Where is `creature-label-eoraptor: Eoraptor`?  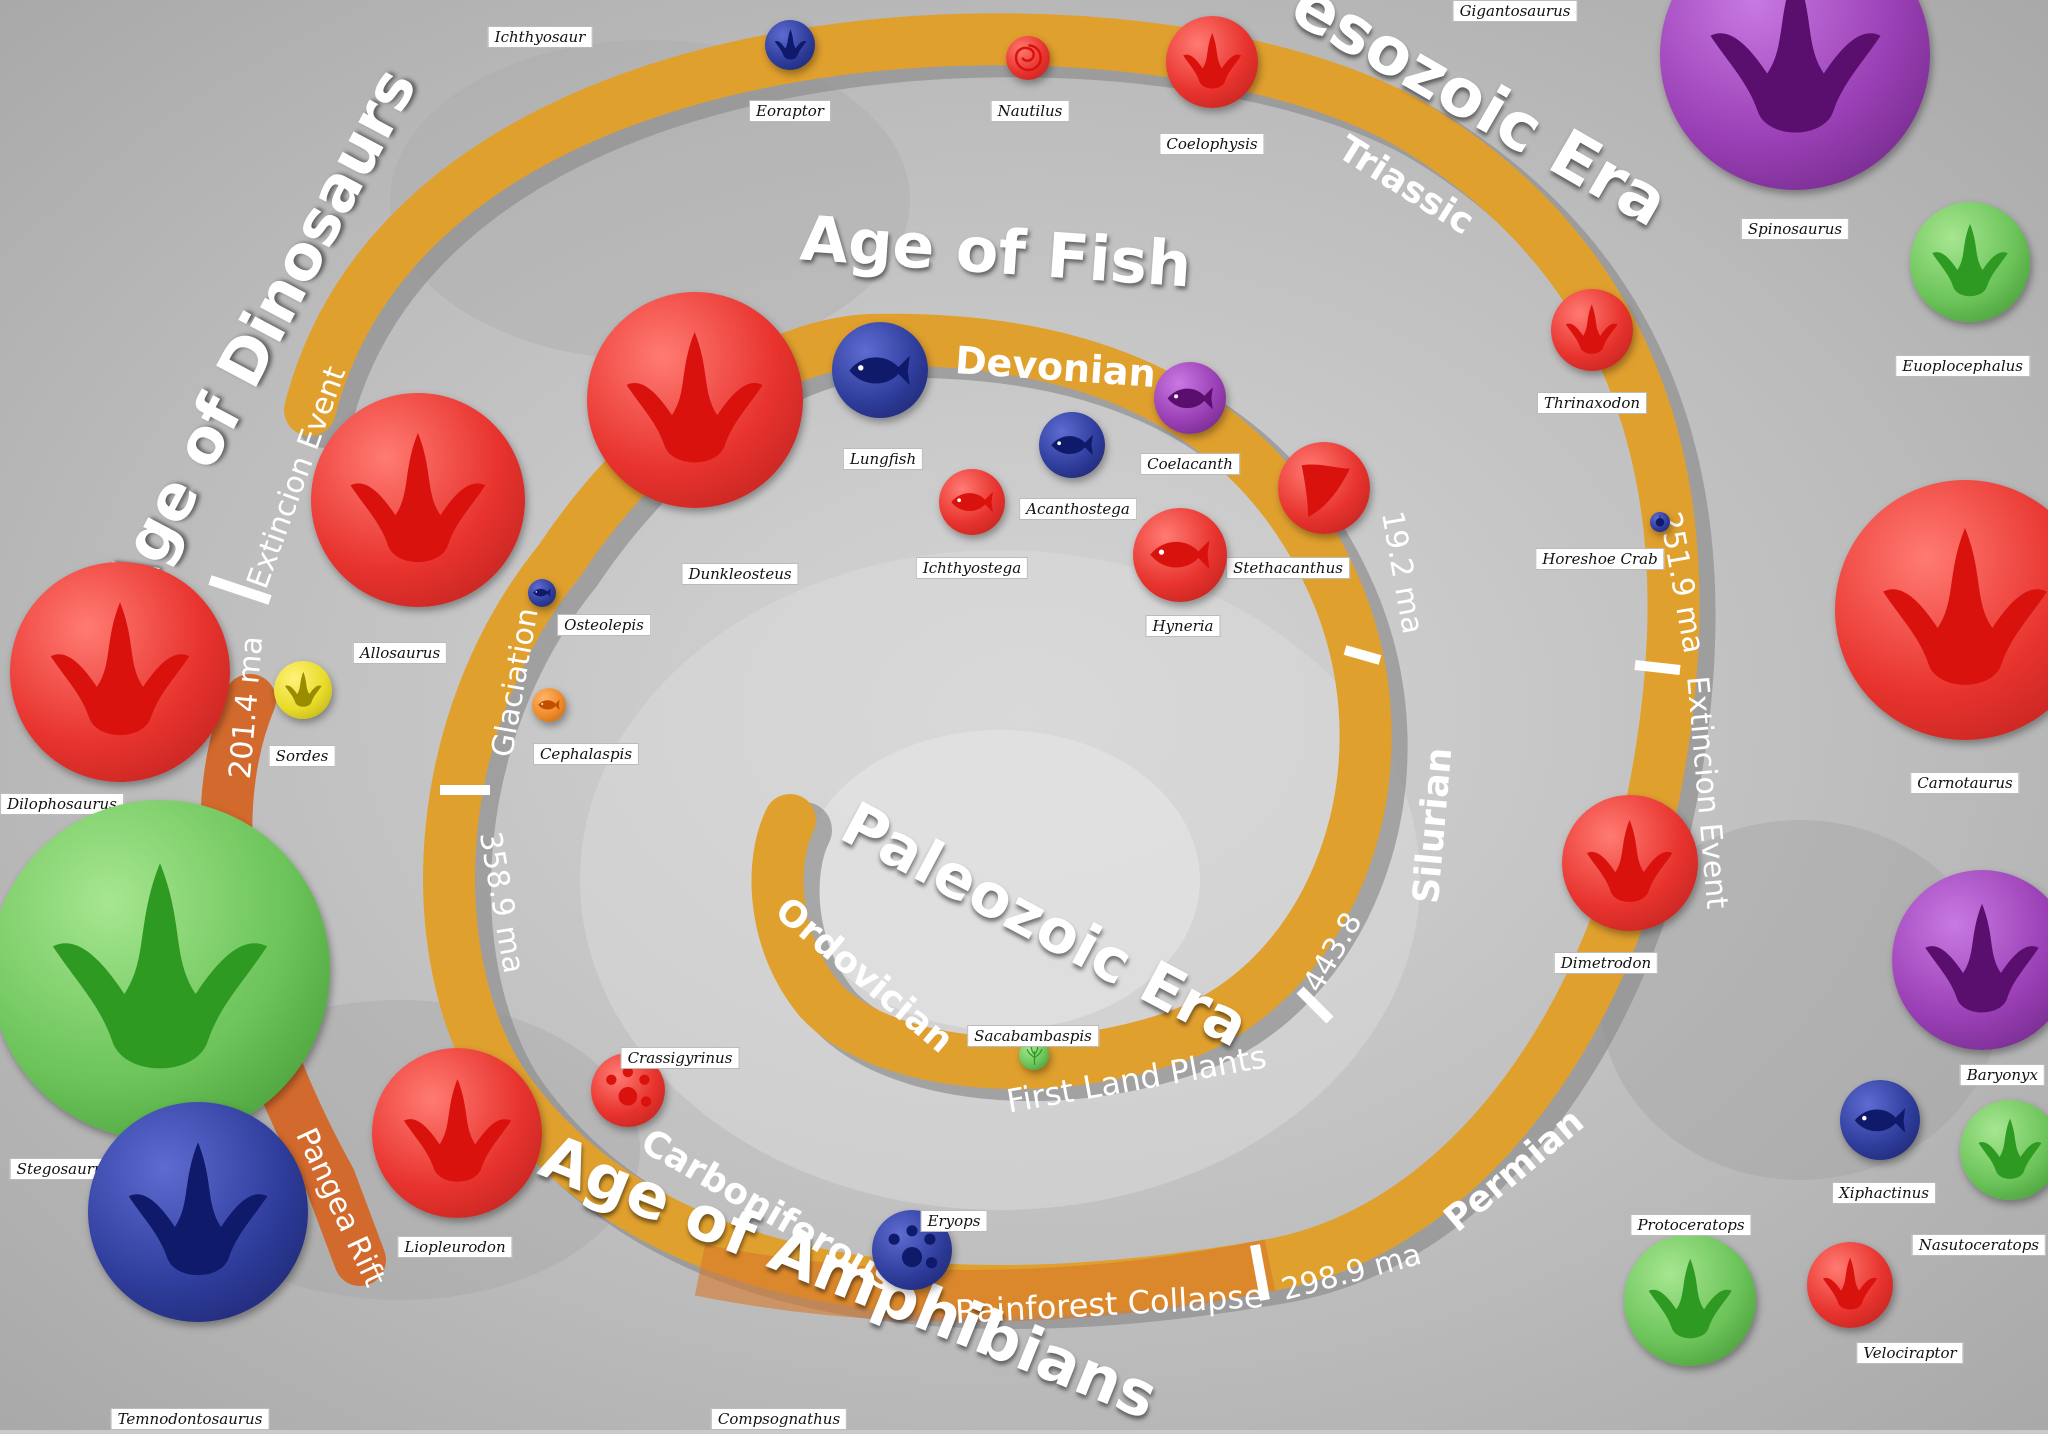 creature-label-eoraptor: Eoraptor is located at coordinates (790, 111).